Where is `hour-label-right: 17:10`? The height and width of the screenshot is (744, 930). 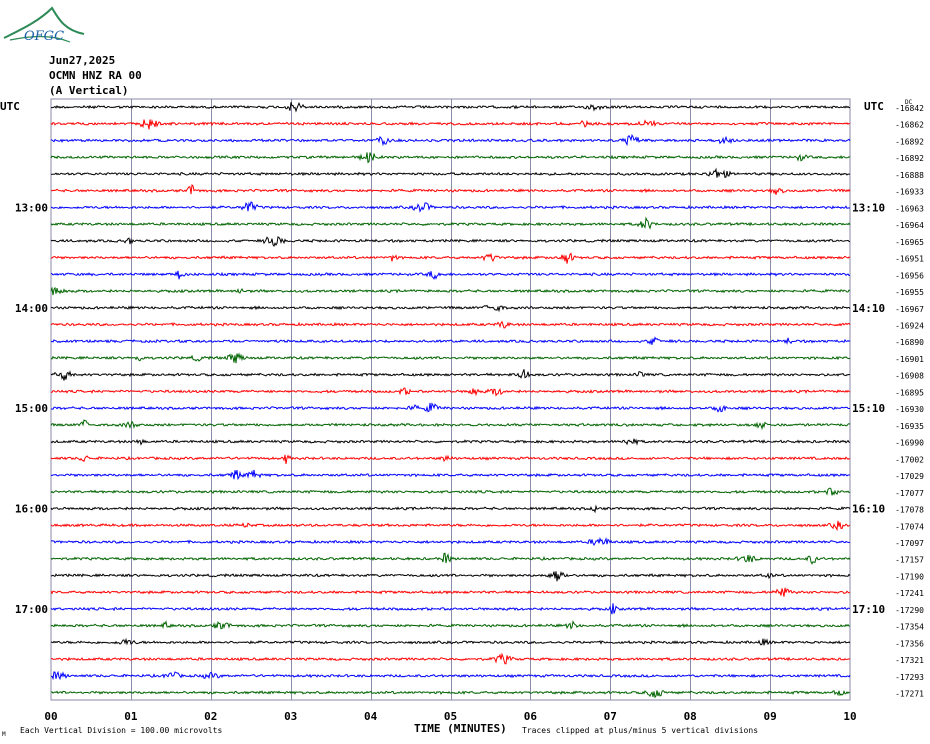 hour-label-right: 17:10 is located at coordinates (868, 609).